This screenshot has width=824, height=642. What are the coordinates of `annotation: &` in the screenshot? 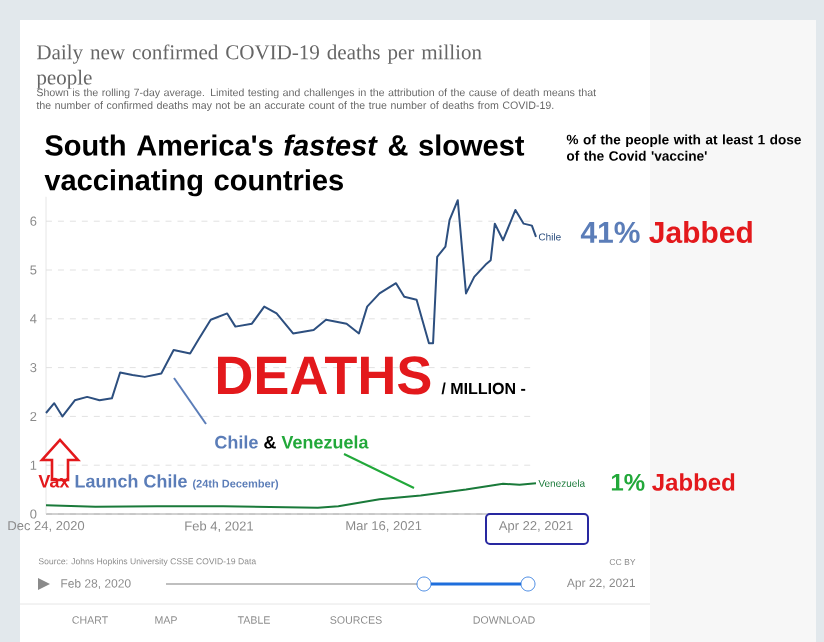 It's located at (270, 442).